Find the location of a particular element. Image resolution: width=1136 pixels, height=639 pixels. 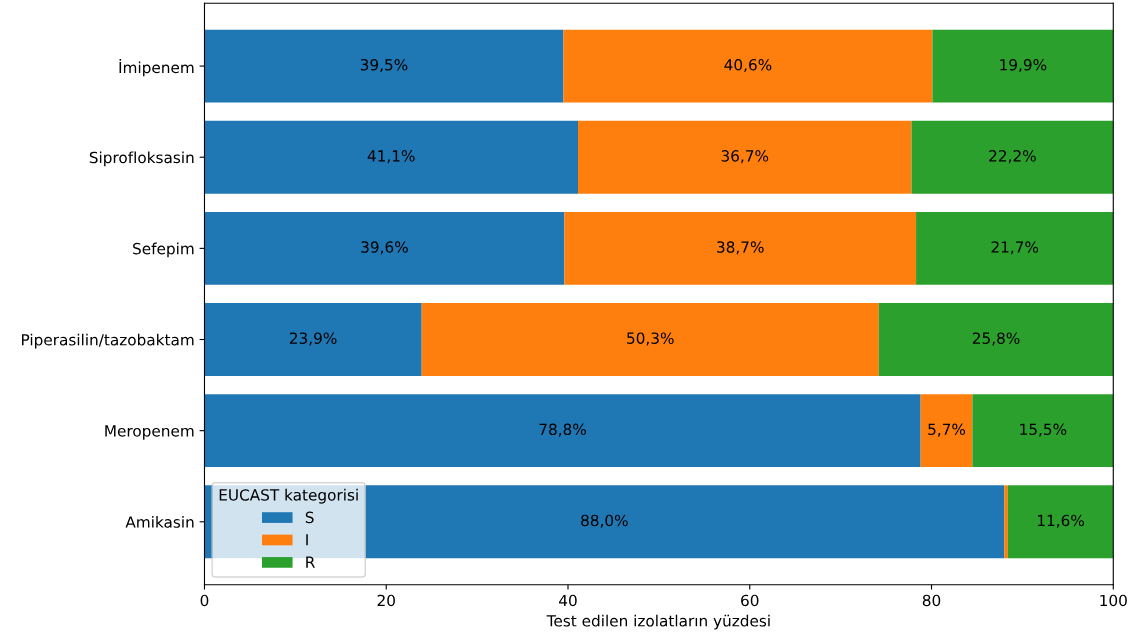

data-label: 25,8% is located at coordinates (996, 339).